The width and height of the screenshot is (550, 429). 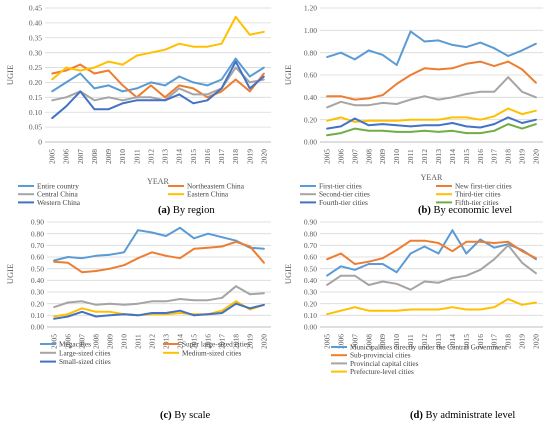 I want to click on y-tick-label: 0.40, so click(x=310, y=97).